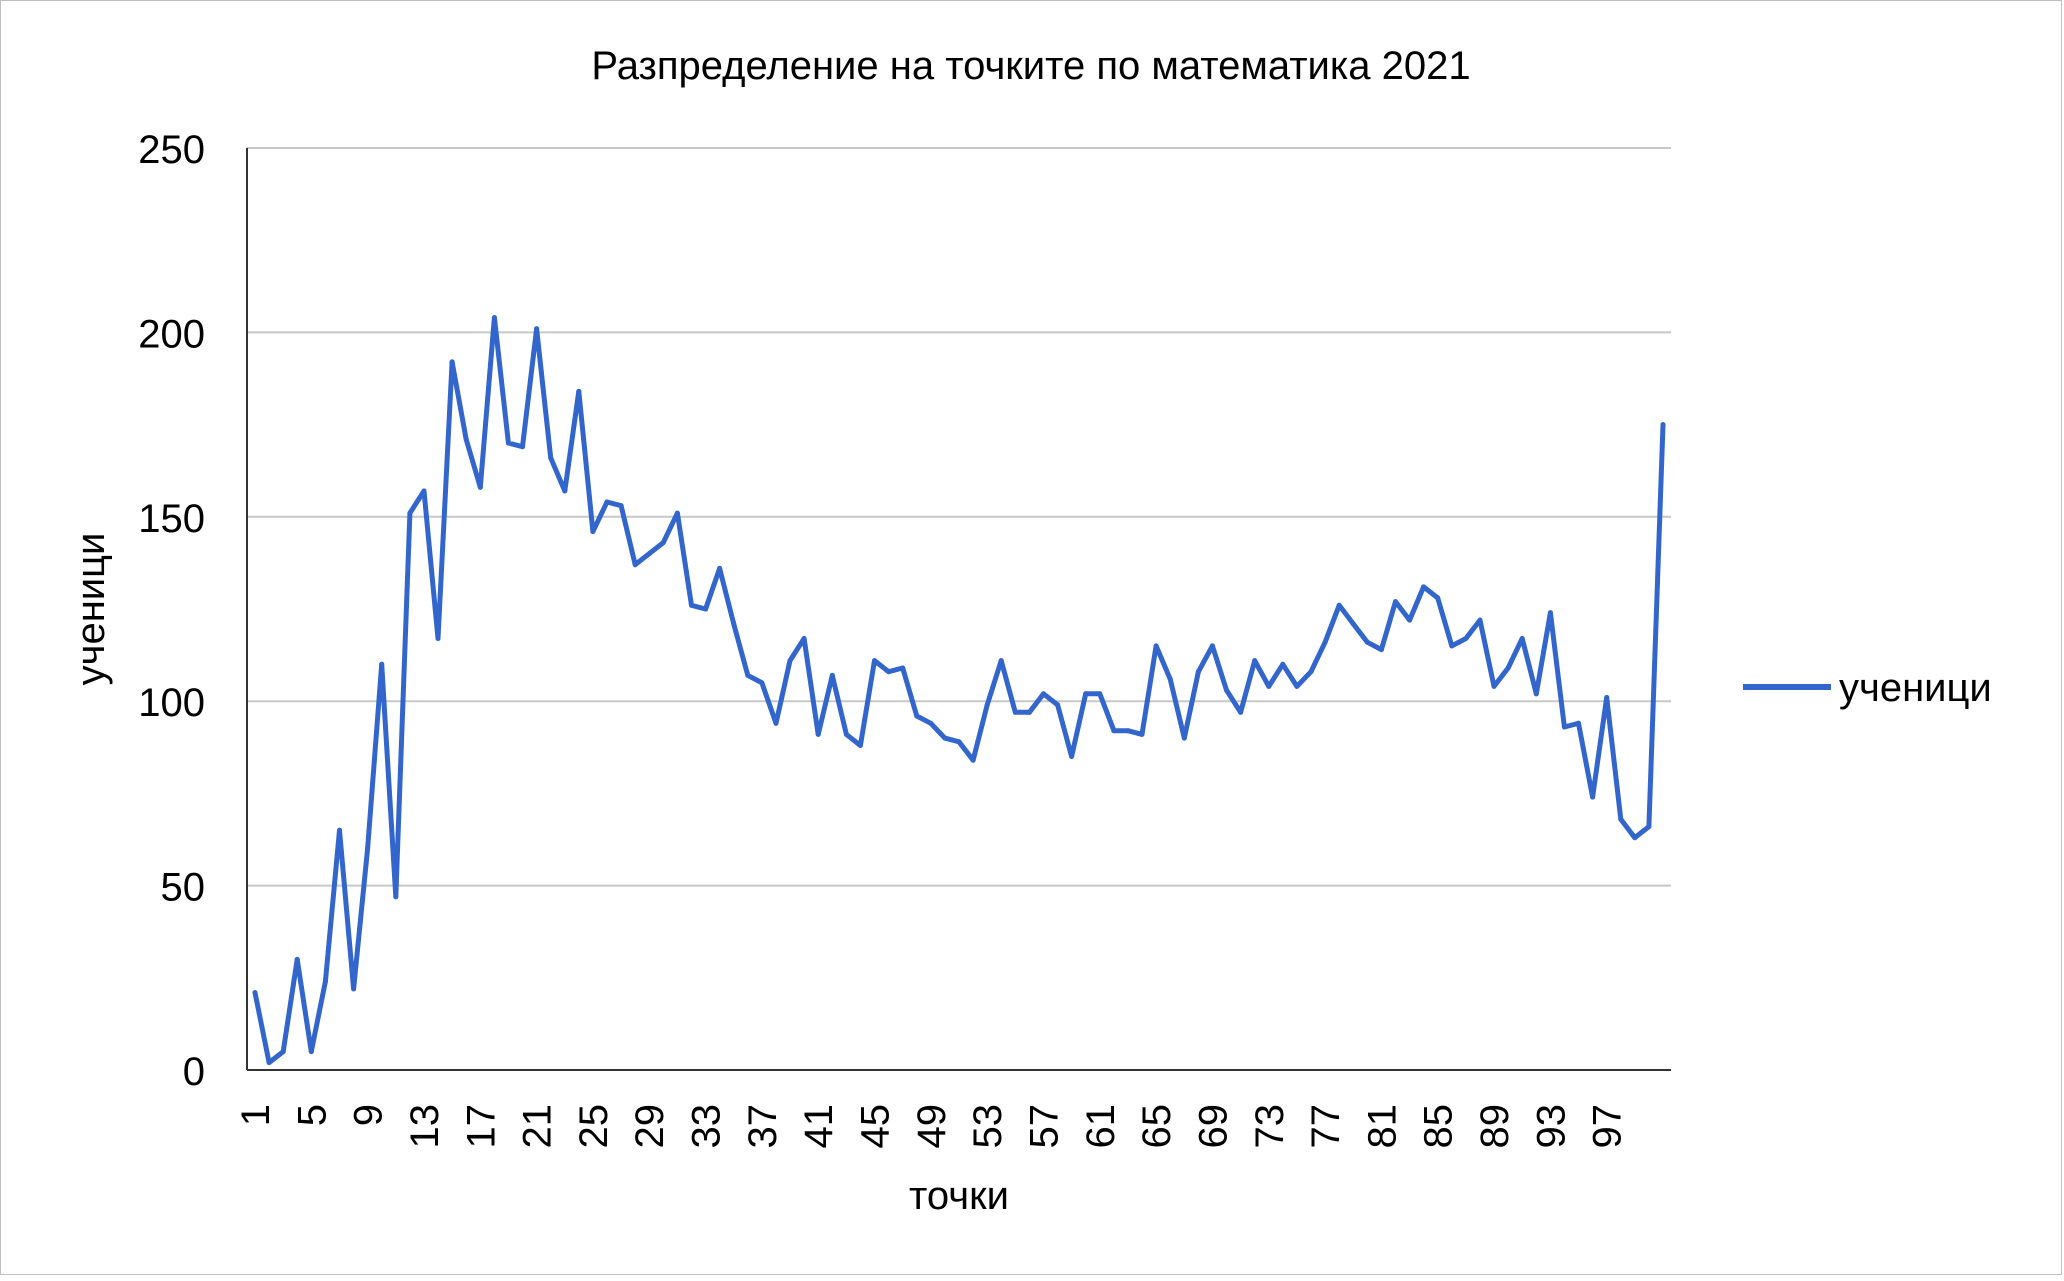 The width and height of the screenshot is (2064, 1281). I want to click on x-axis-label: точки, so click(959, 1196).